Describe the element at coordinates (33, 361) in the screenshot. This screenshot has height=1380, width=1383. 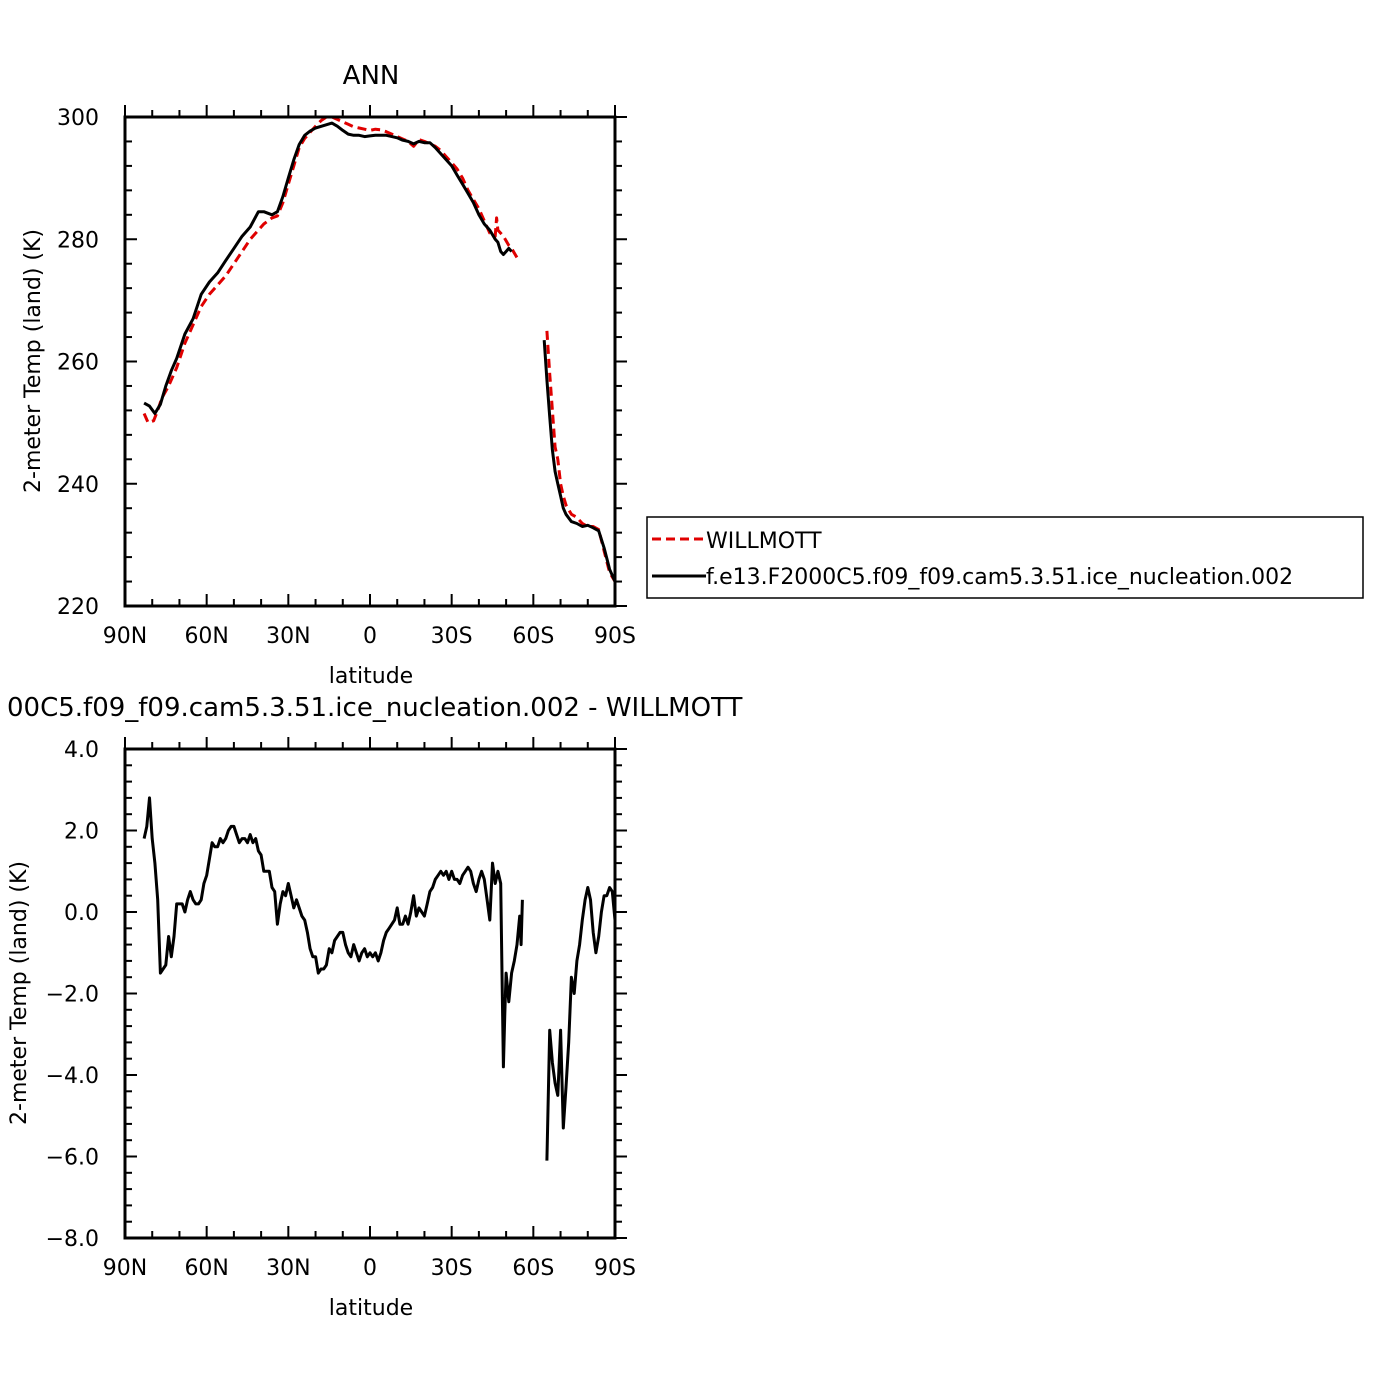
I see `top-y-axis-label: 2-meter Temp (land) (K)` at that location.